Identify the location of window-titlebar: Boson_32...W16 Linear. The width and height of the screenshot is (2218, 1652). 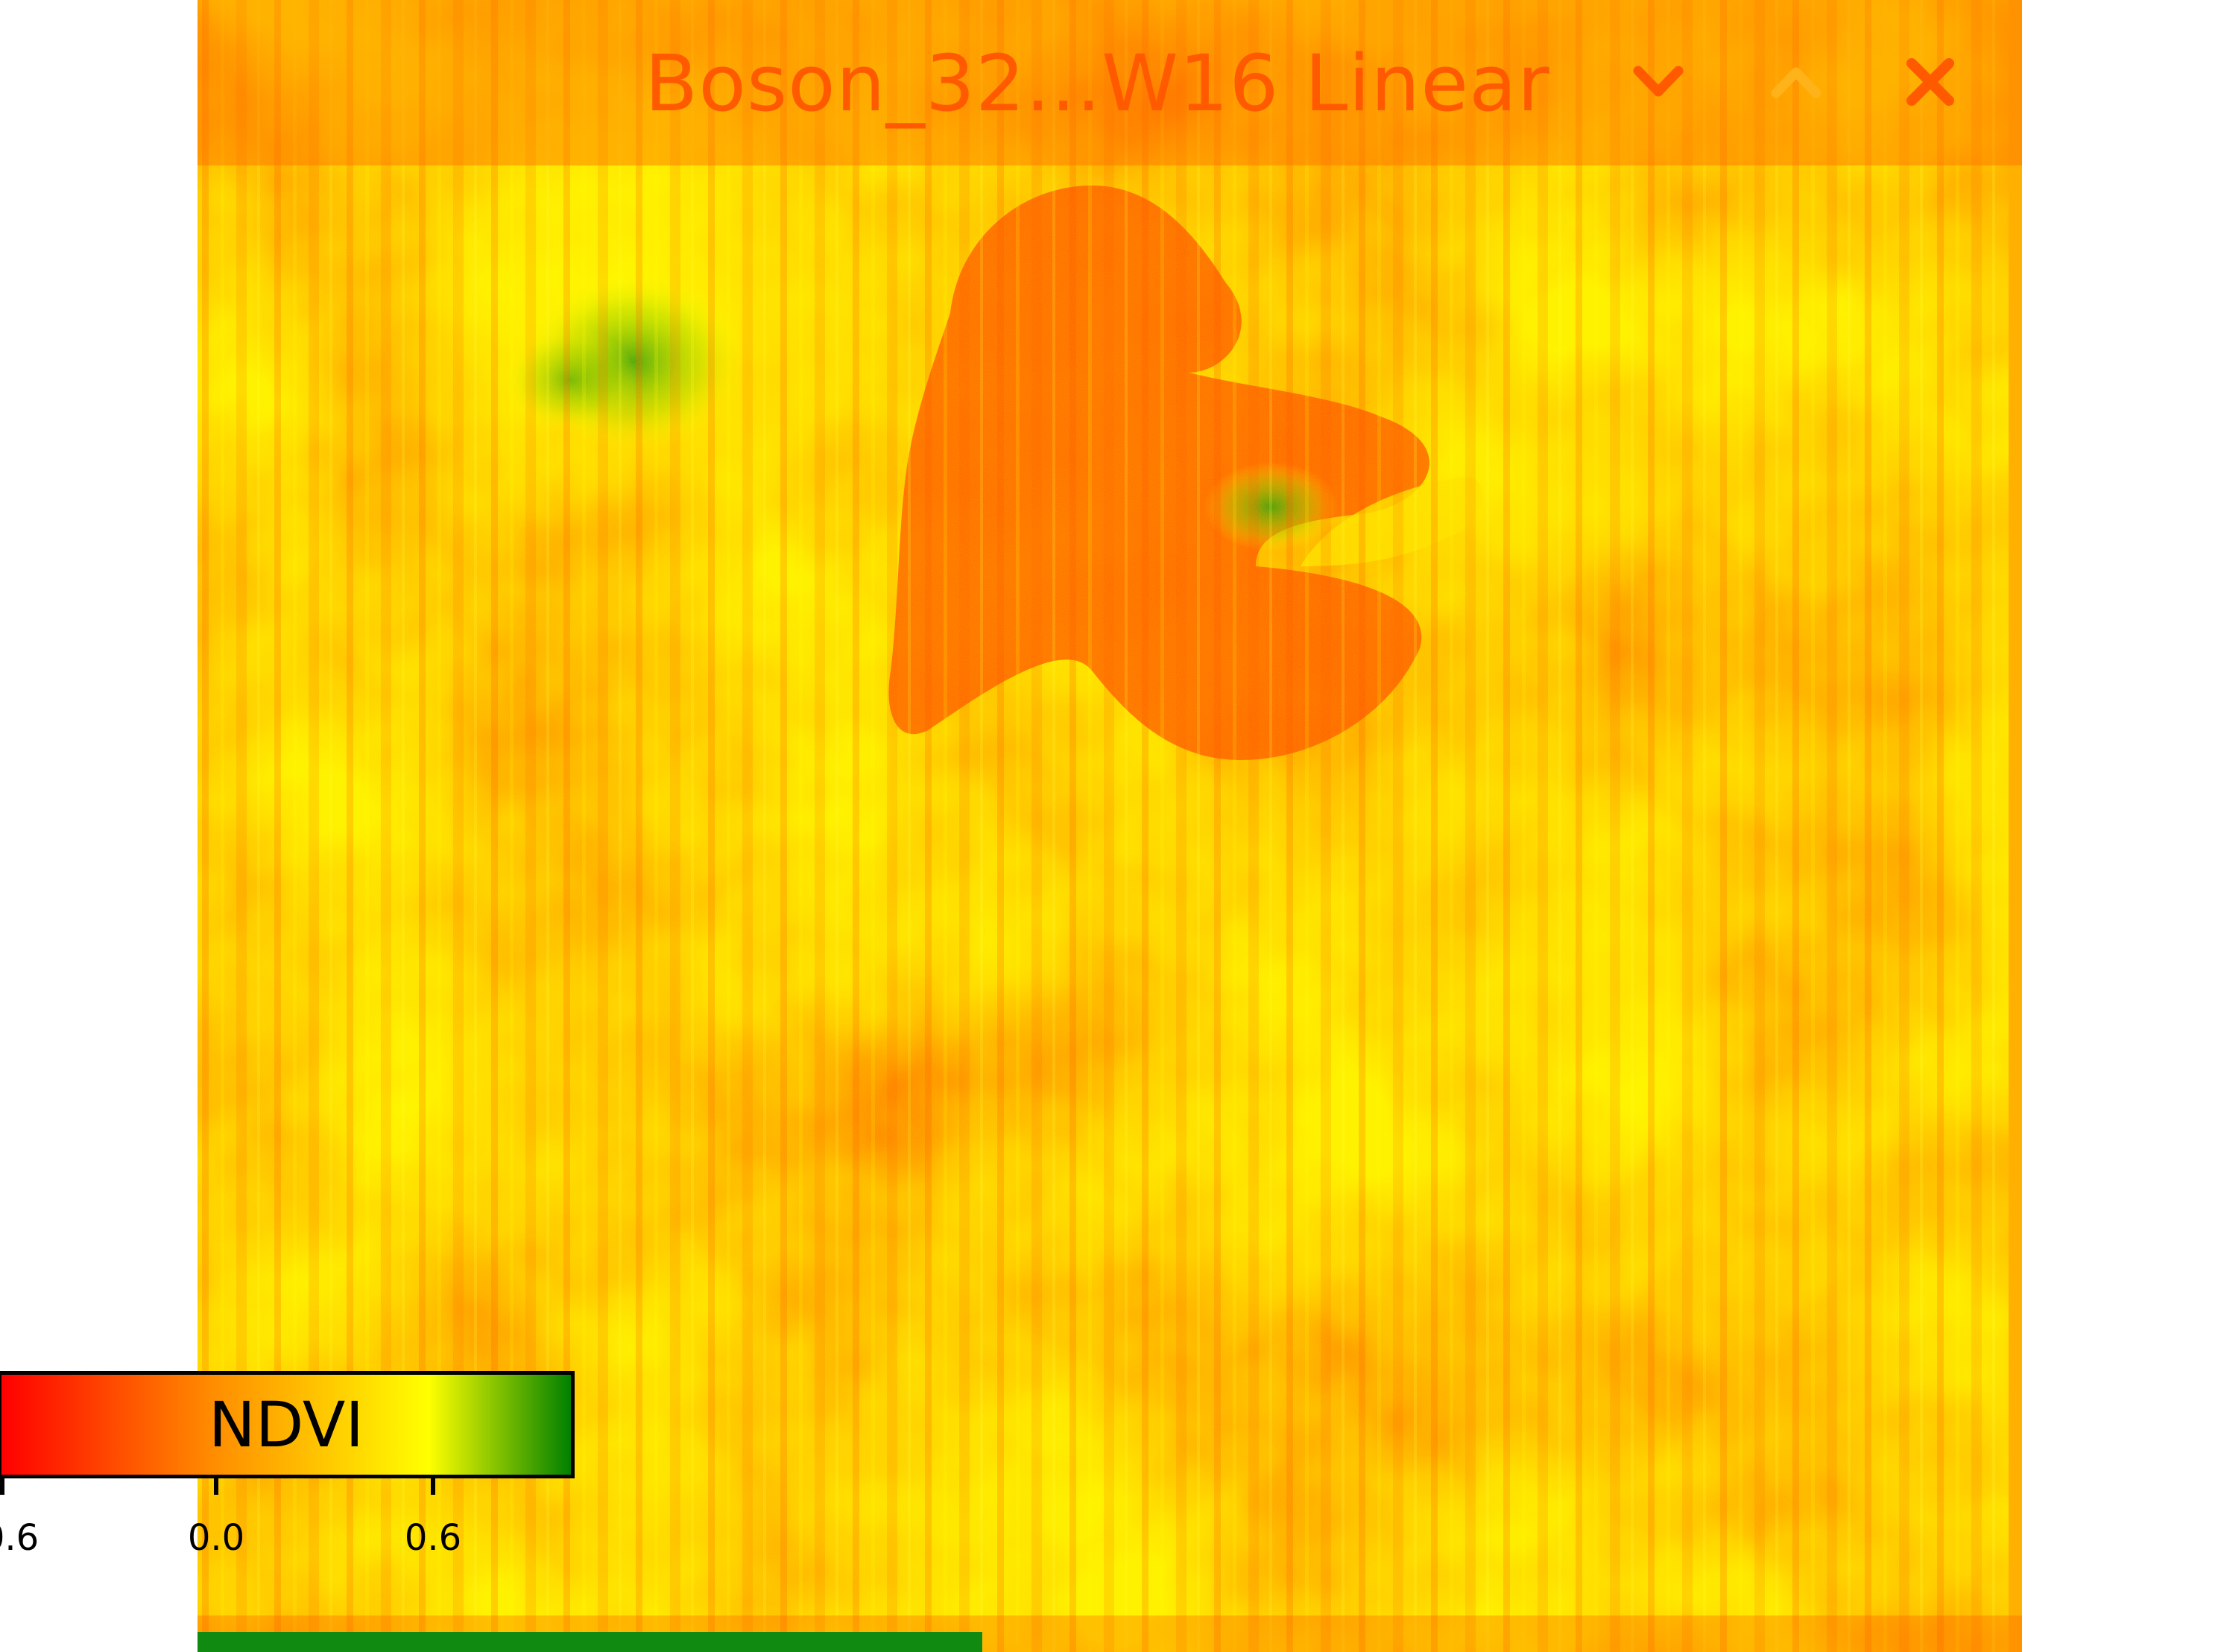
(1110, 82).